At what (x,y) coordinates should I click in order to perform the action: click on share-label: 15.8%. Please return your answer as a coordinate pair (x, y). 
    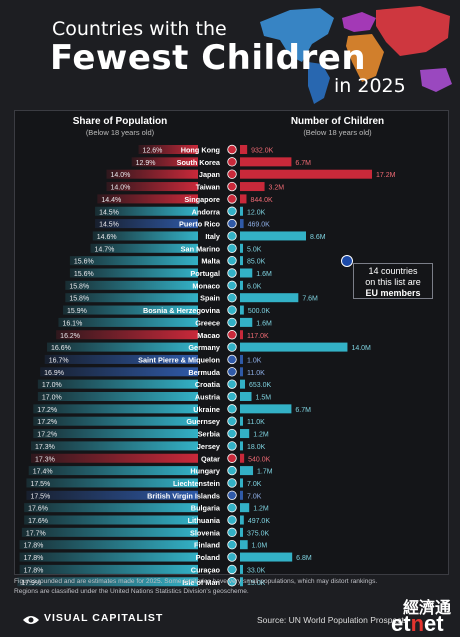
    Looking at the image, I should click on (79, 299).